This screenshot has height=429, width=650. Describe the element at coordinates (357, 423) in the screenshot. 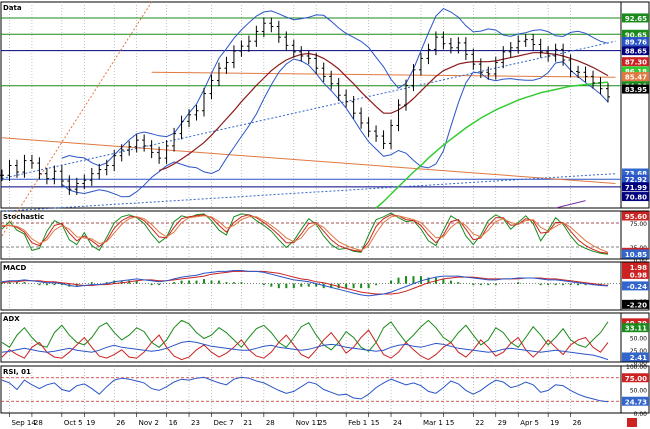

I see `x-tick-label: Feb 1` at that location.